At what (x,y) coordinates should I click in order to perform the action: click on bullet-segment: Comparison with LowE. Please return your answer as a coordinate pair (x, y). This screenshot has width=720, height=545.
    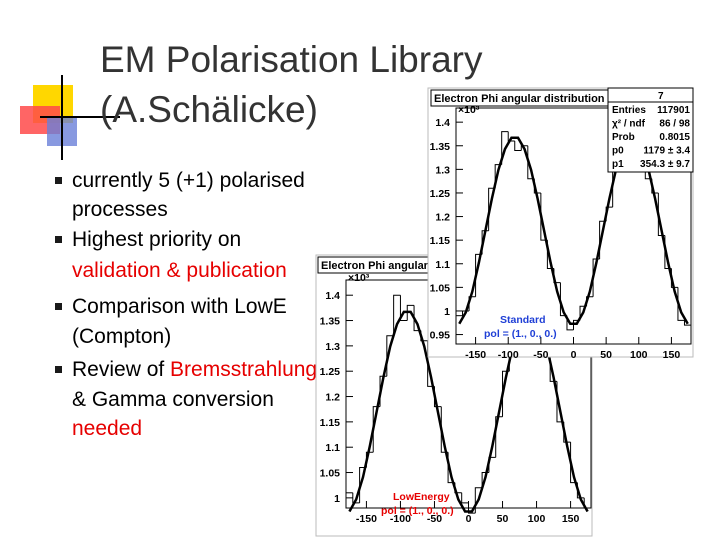
    Looking at the image, I should click on (179, 306).